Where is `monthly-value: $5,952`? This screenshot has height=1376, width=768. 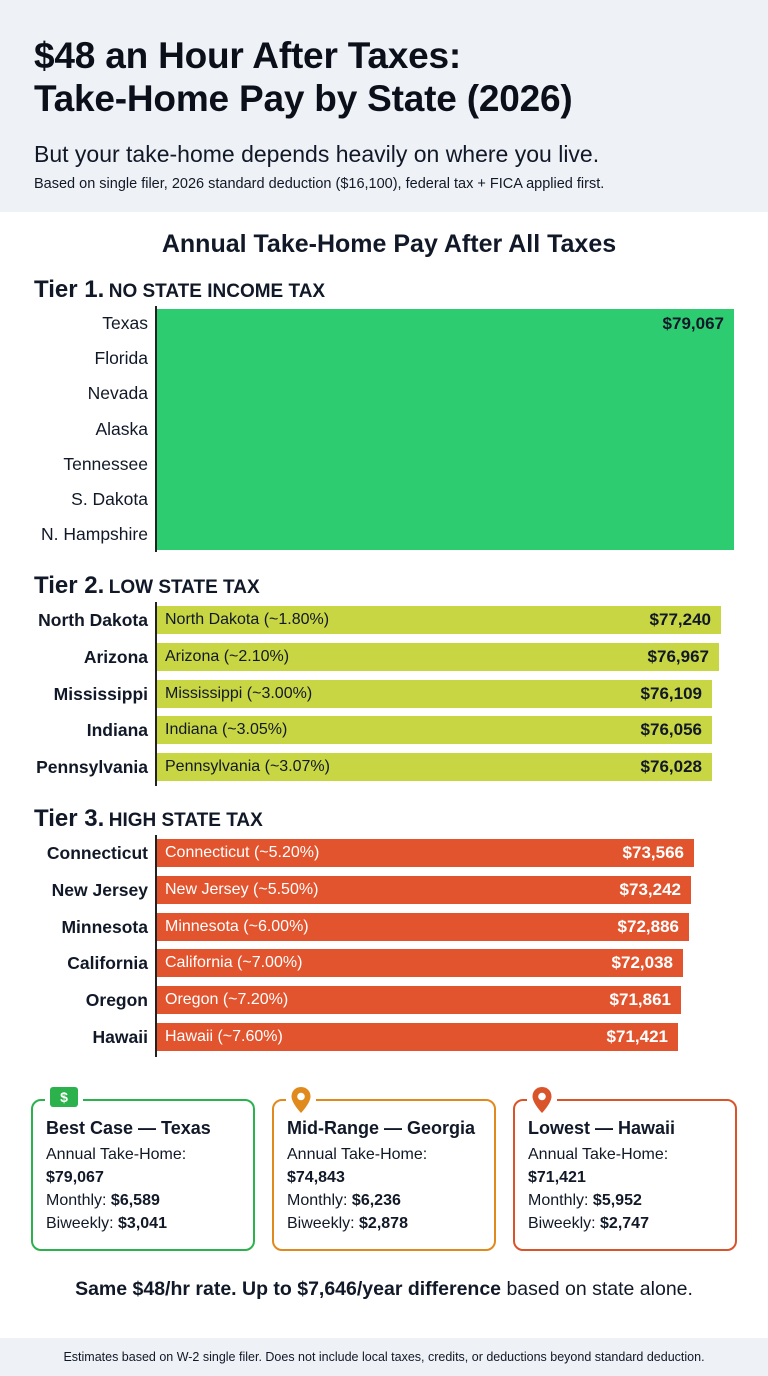
monthly-value: $5,952 is located at coordinates (617, 1200).